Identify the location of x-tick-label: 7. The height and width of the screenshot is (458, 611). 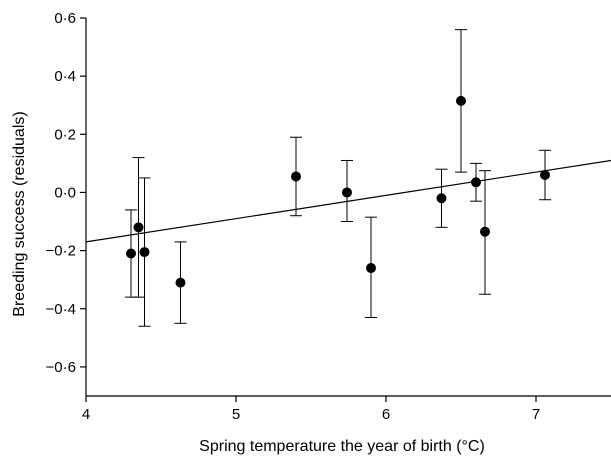
(536, 414).